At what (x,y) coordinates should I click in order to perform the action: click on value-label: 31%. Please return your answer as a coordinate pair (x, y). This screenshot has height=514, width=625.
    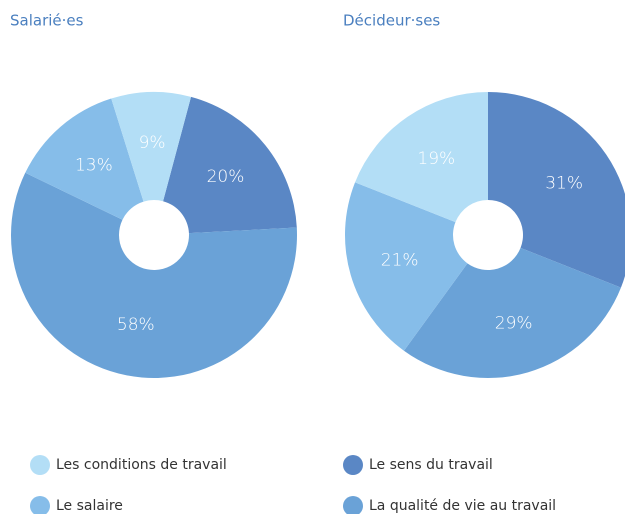
    Looking at the image, I should click on (564, 183).